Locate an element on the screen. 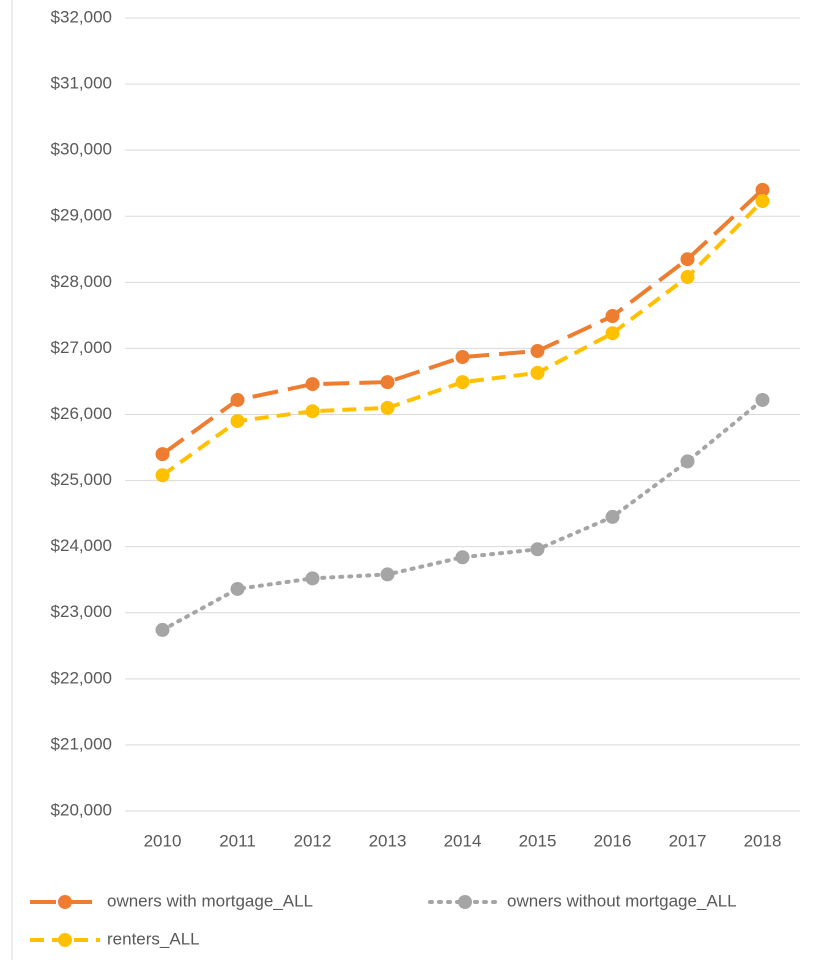 The image size is (820, 960). legend-label: owners without mortgage_ALL is located at coordinates (622, 900).